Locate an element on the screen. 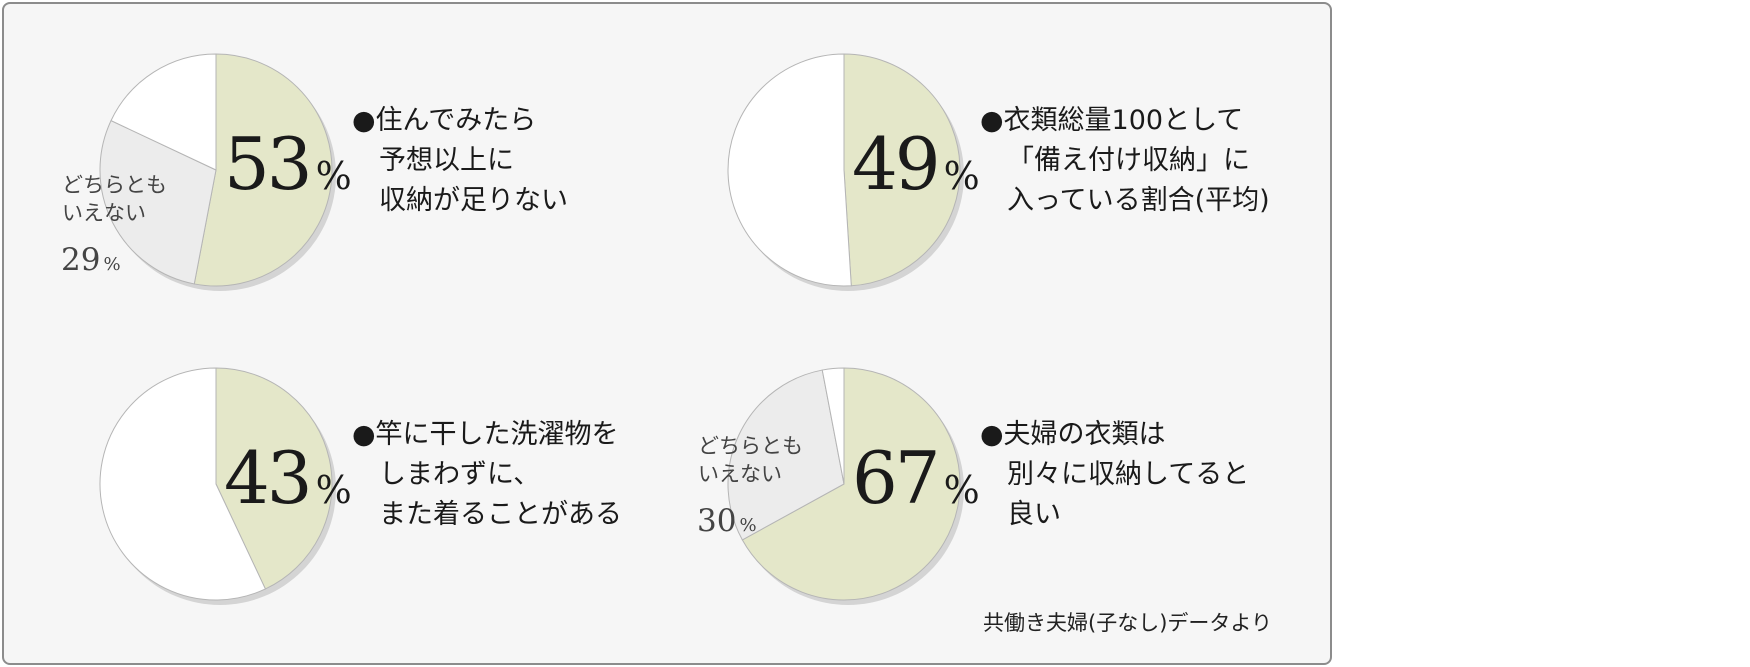 This screenshot has width=1750, height=667. pie-1-caption-line2: 予想以上に is located at coordinates (446, 160).